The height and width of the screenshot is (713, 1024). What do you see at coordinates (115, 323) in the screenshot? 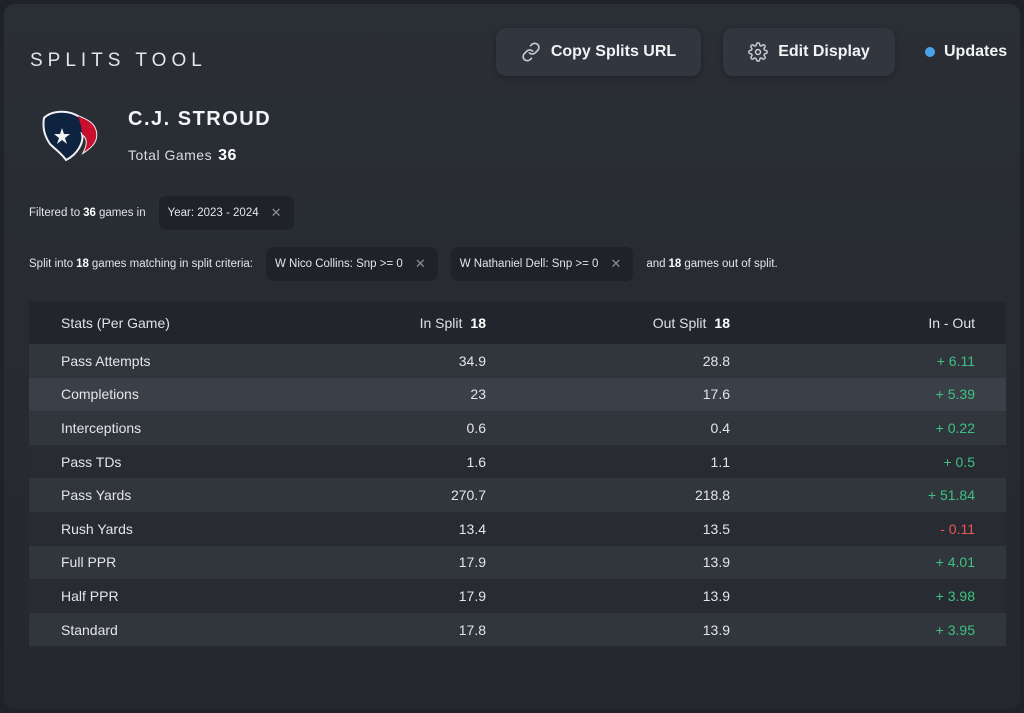
I see `header-stat: Stats (Per Game)` at bounding box center [115, 323].